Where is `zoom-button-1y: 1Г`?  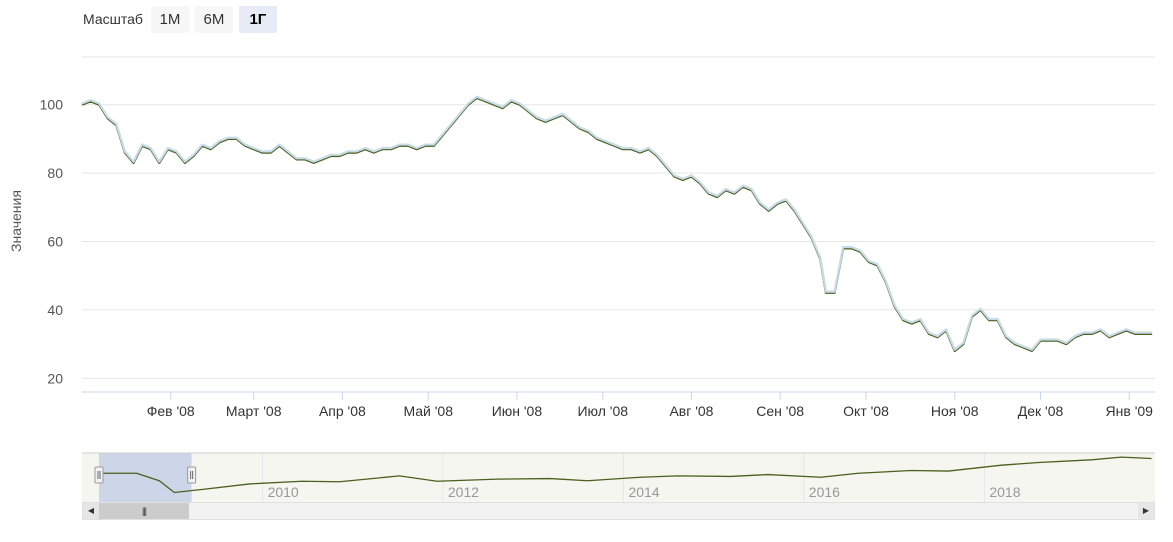
zoom-button-1y: 1Г is located at coordinates (257, 19).